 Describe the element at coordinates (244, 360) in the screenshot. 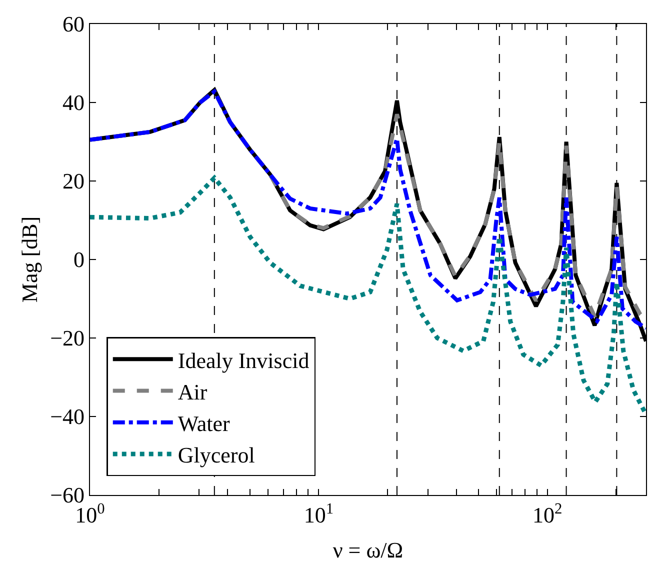

I see `legend-label: Idealy Inviscid` at that location.